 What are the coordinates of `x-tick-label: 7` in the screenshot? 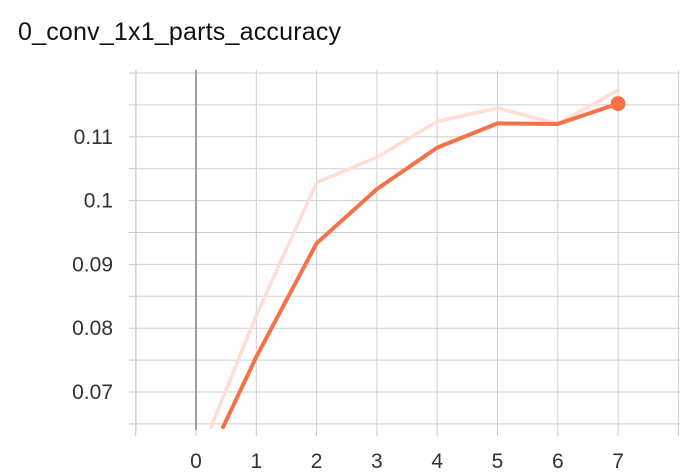 It's located at (618, 461).